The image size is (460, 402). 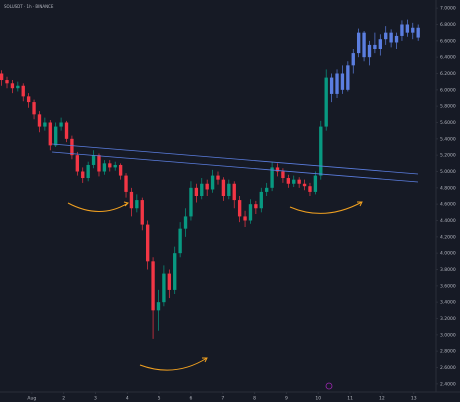 What do you see at coordinates (448, 384) in the screenshot?
I see `y-tick-label: 2.4000` at bounding box center [448, 384].